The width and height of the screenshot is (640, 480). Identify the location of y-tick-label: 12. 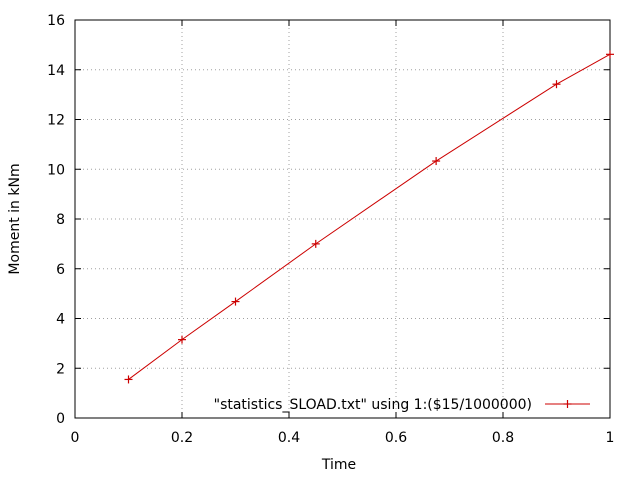
(56, 121).